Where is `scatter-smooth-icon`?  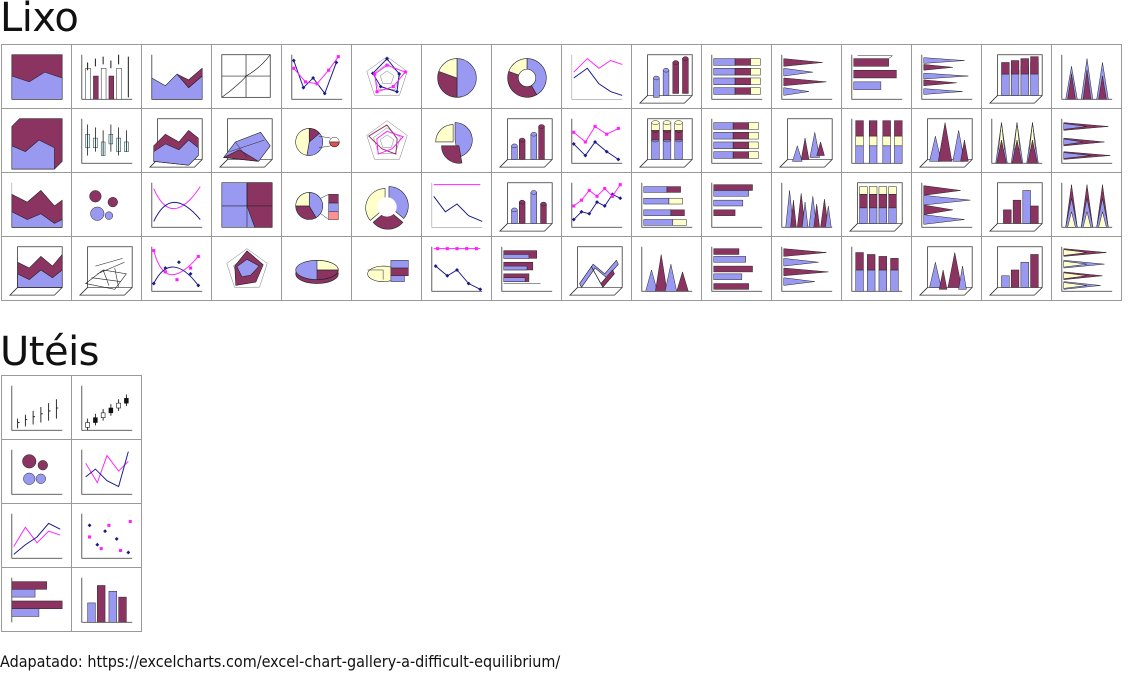 scatter-smooth-icon is located at coordinates (176, 205).